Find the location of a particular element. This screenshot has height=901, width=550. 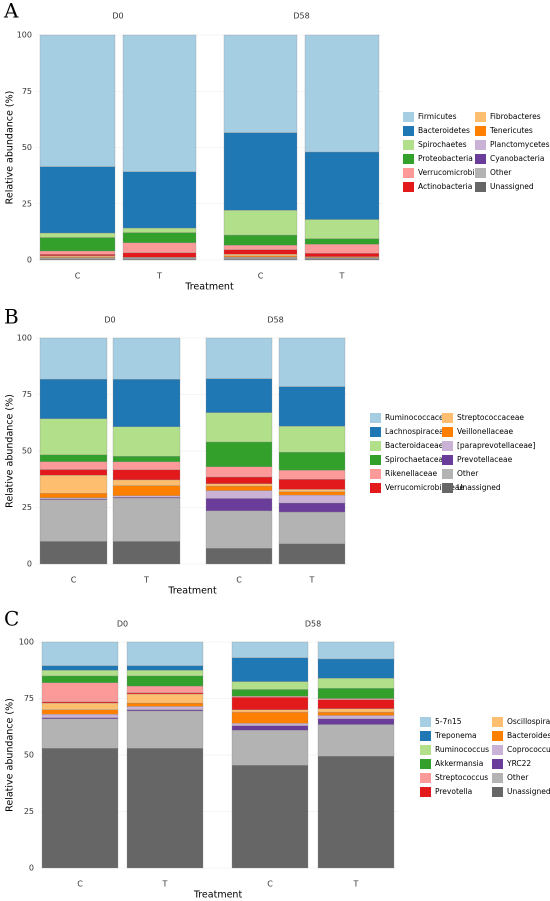

legend-label: YRC22 is located at coordinates (518, 763).